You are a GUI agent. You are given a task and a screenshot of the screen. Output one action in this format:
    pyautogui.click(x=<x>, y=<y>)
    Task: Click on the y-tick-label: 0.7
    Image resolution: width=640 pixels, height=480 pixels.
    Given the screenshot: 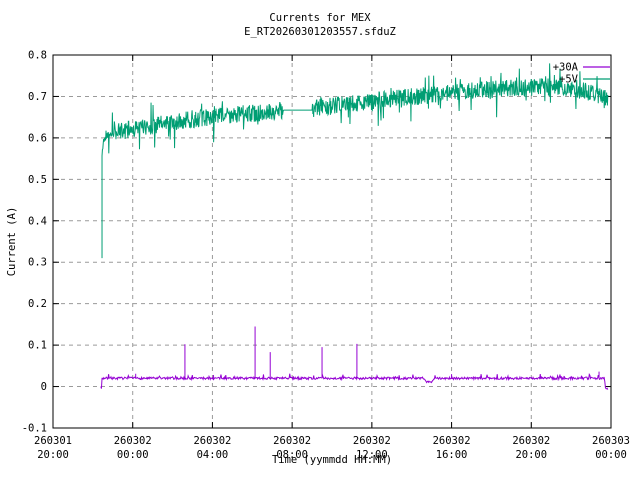 What is the action you would take?
    pyautogui.click(x=37, y=97)
    